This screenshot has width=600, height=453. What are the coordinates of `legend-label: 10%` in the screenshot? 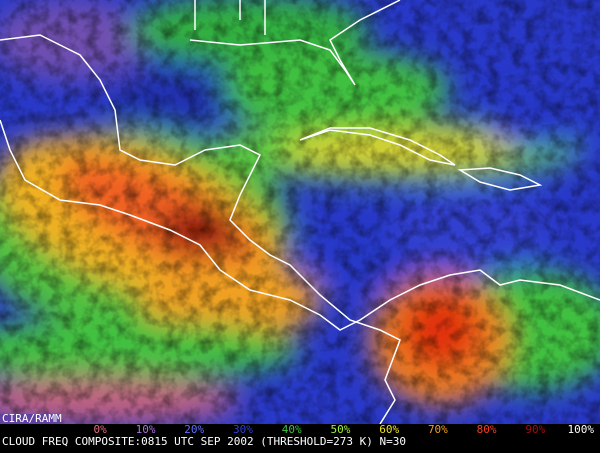 It's located at (146, 429).